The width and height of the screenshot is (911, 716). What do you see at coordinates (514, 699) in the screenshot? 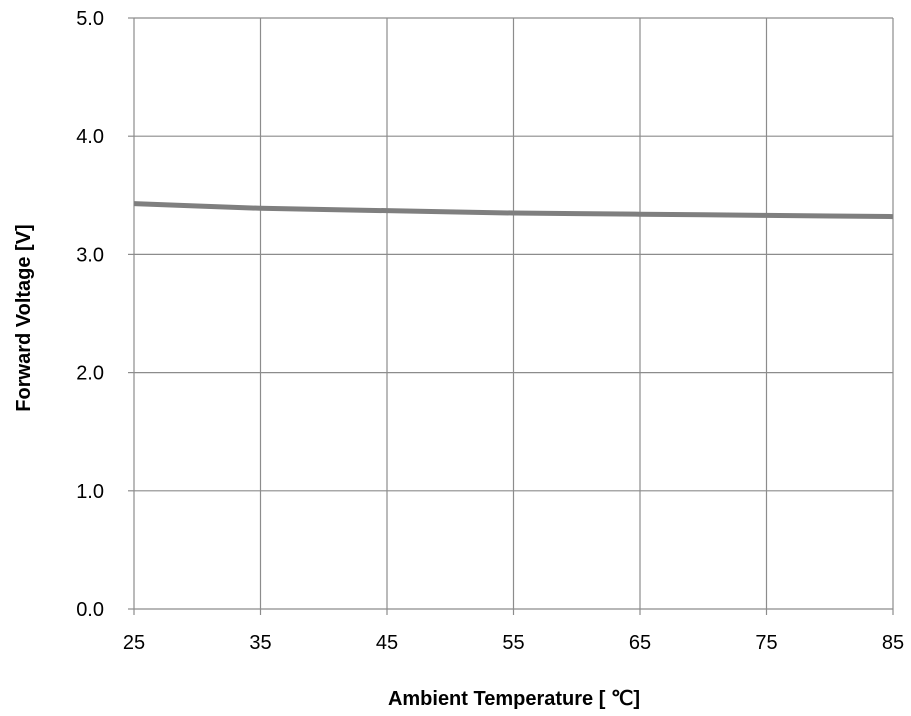
I see `x-axis-title: Ambient Temperature [ ℃]` at bounding box center [514, 699].